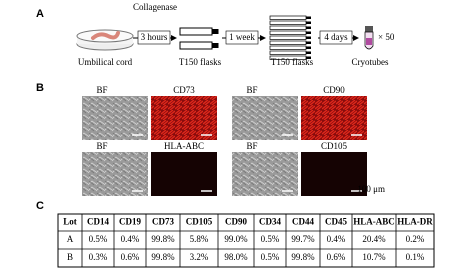 Image resolution: width=474 pixels, height=273 pixels. Describe the element at coordinates (184, 146) in the screenshot. I see `image-label: HLA-ABC` at that location.